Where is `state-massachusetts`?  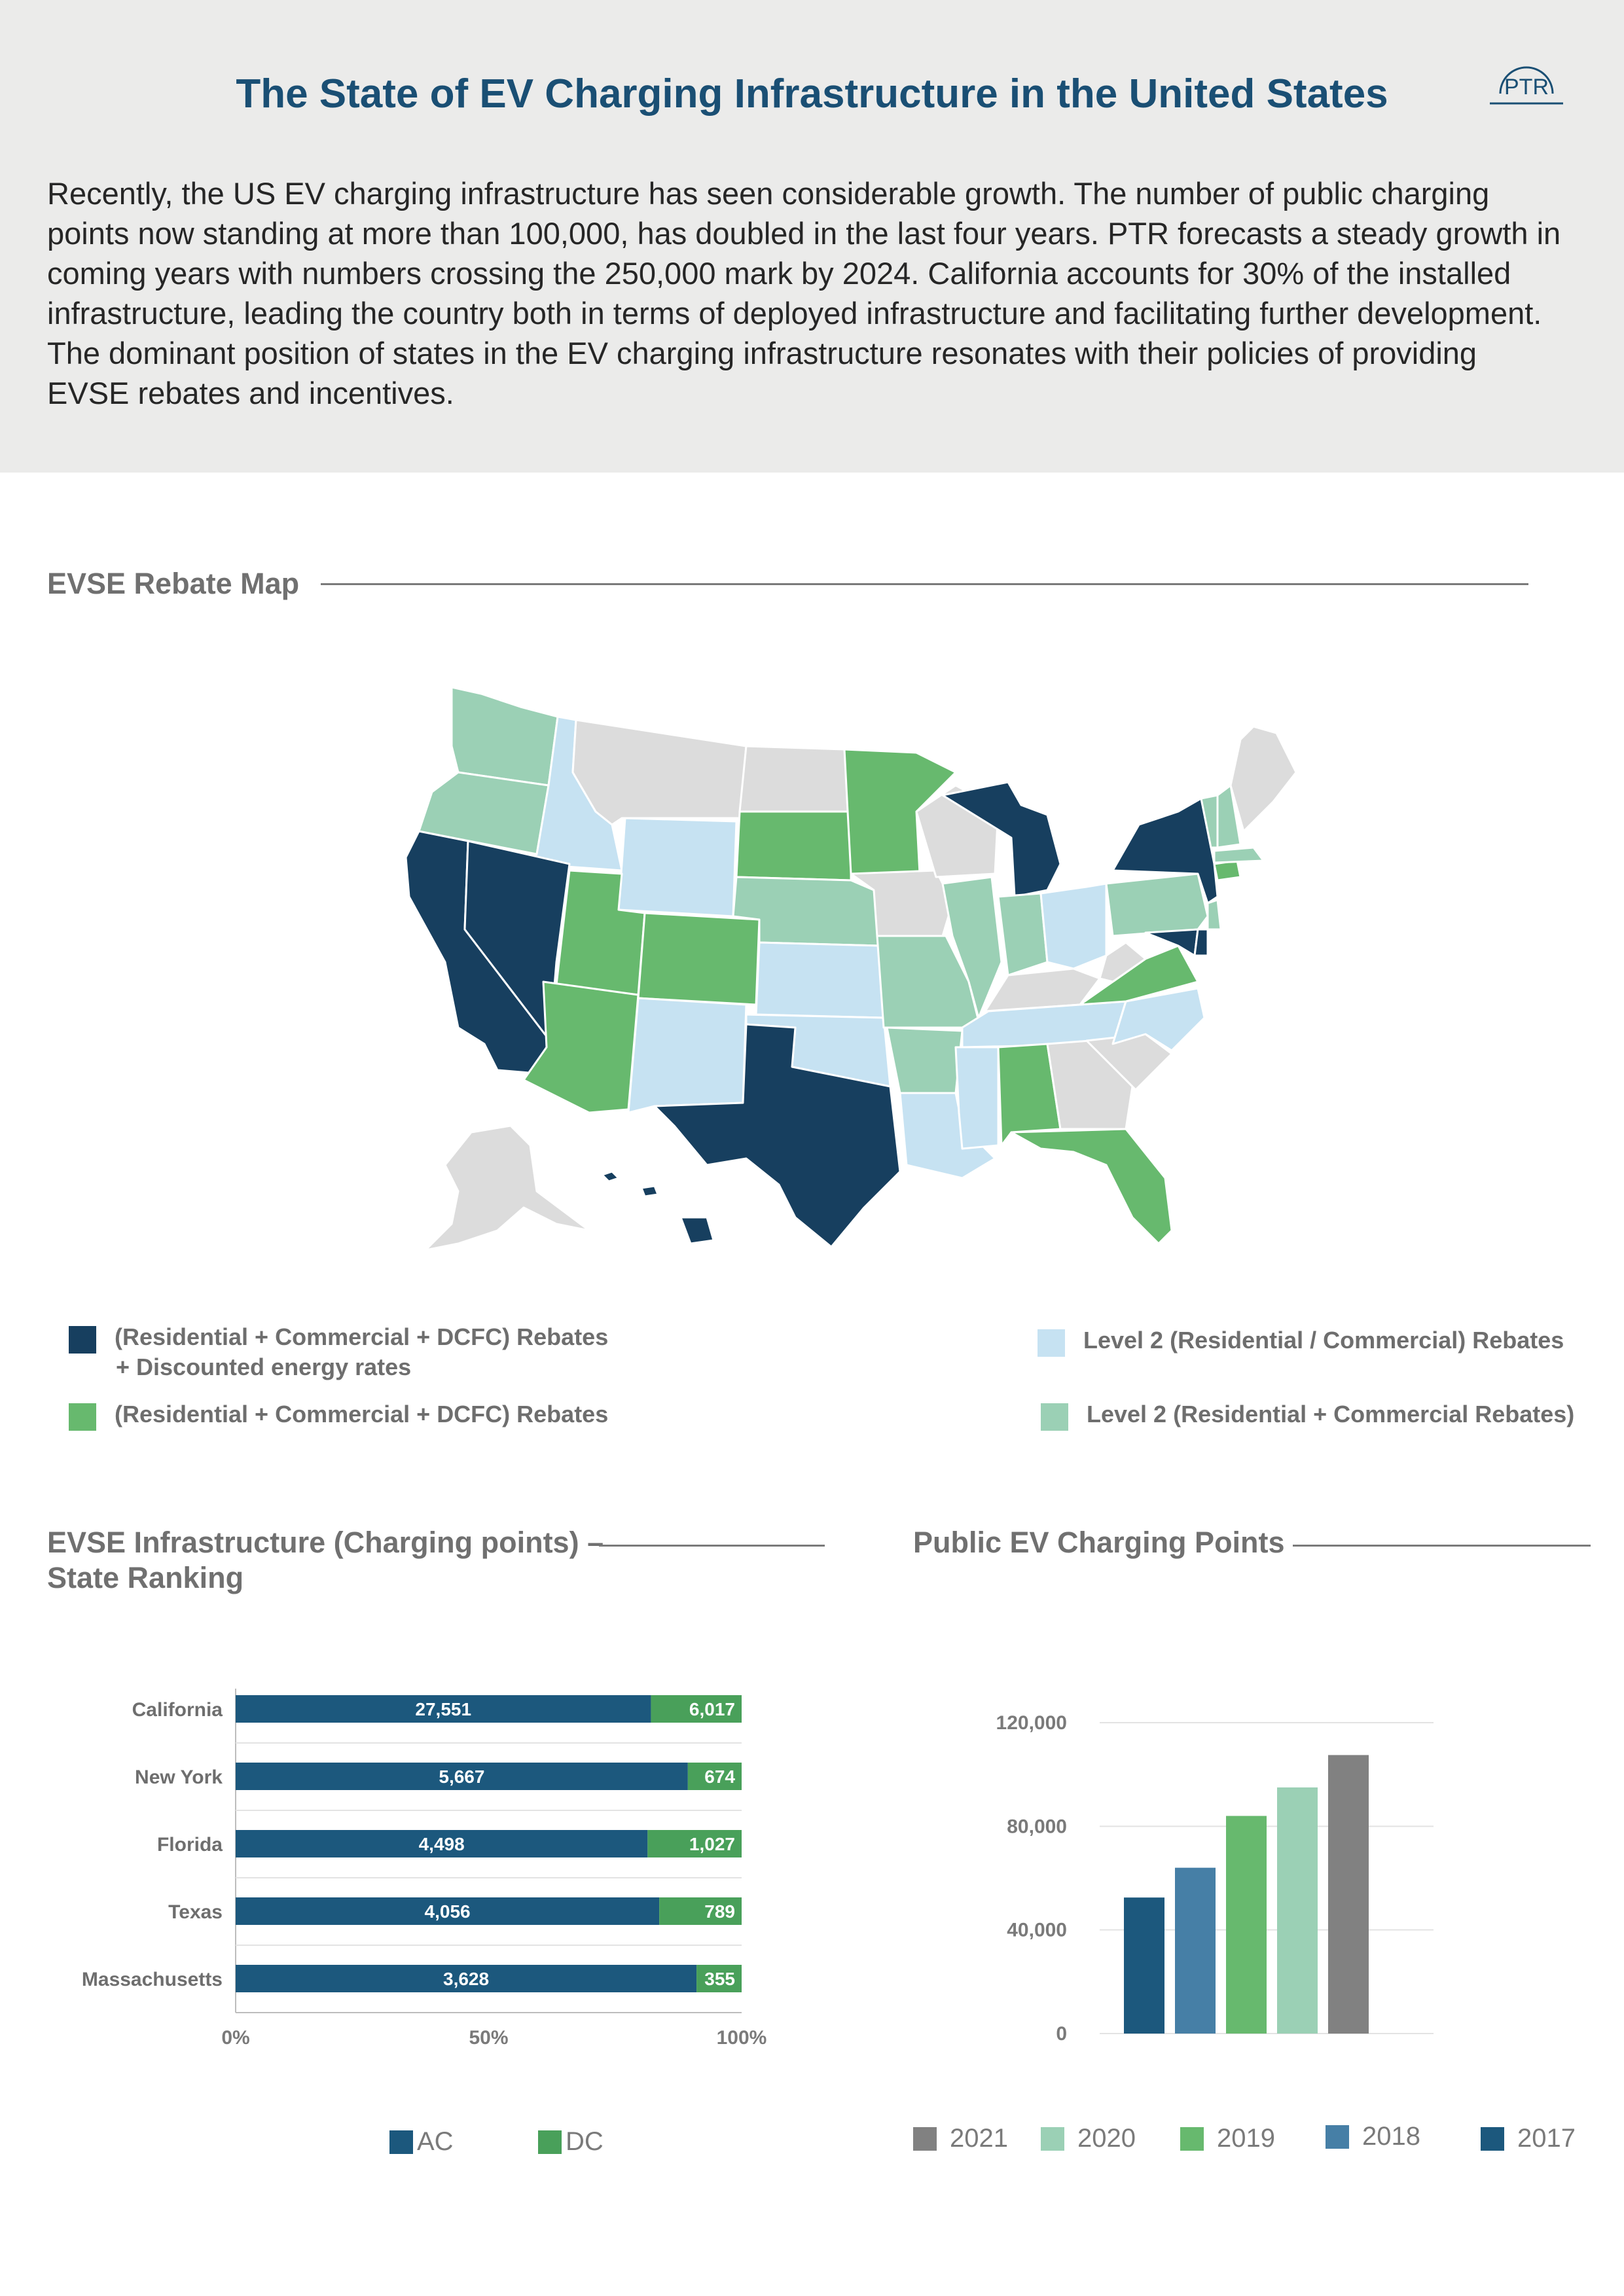
state-massachusetts is located at coordinates (1239, 855).